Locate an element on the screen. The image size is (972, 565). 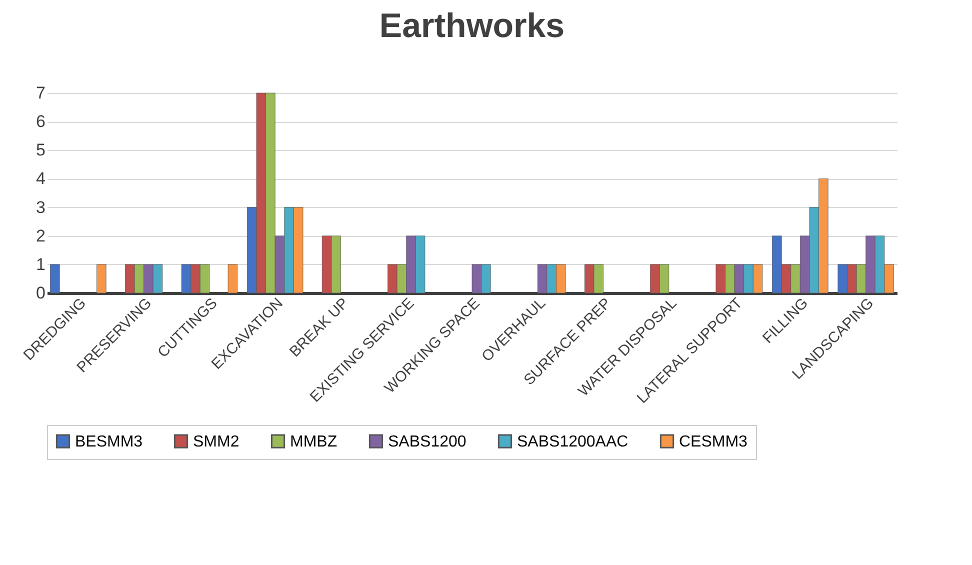
legend-label: BESMM3 is located at coordinates (109, 441).